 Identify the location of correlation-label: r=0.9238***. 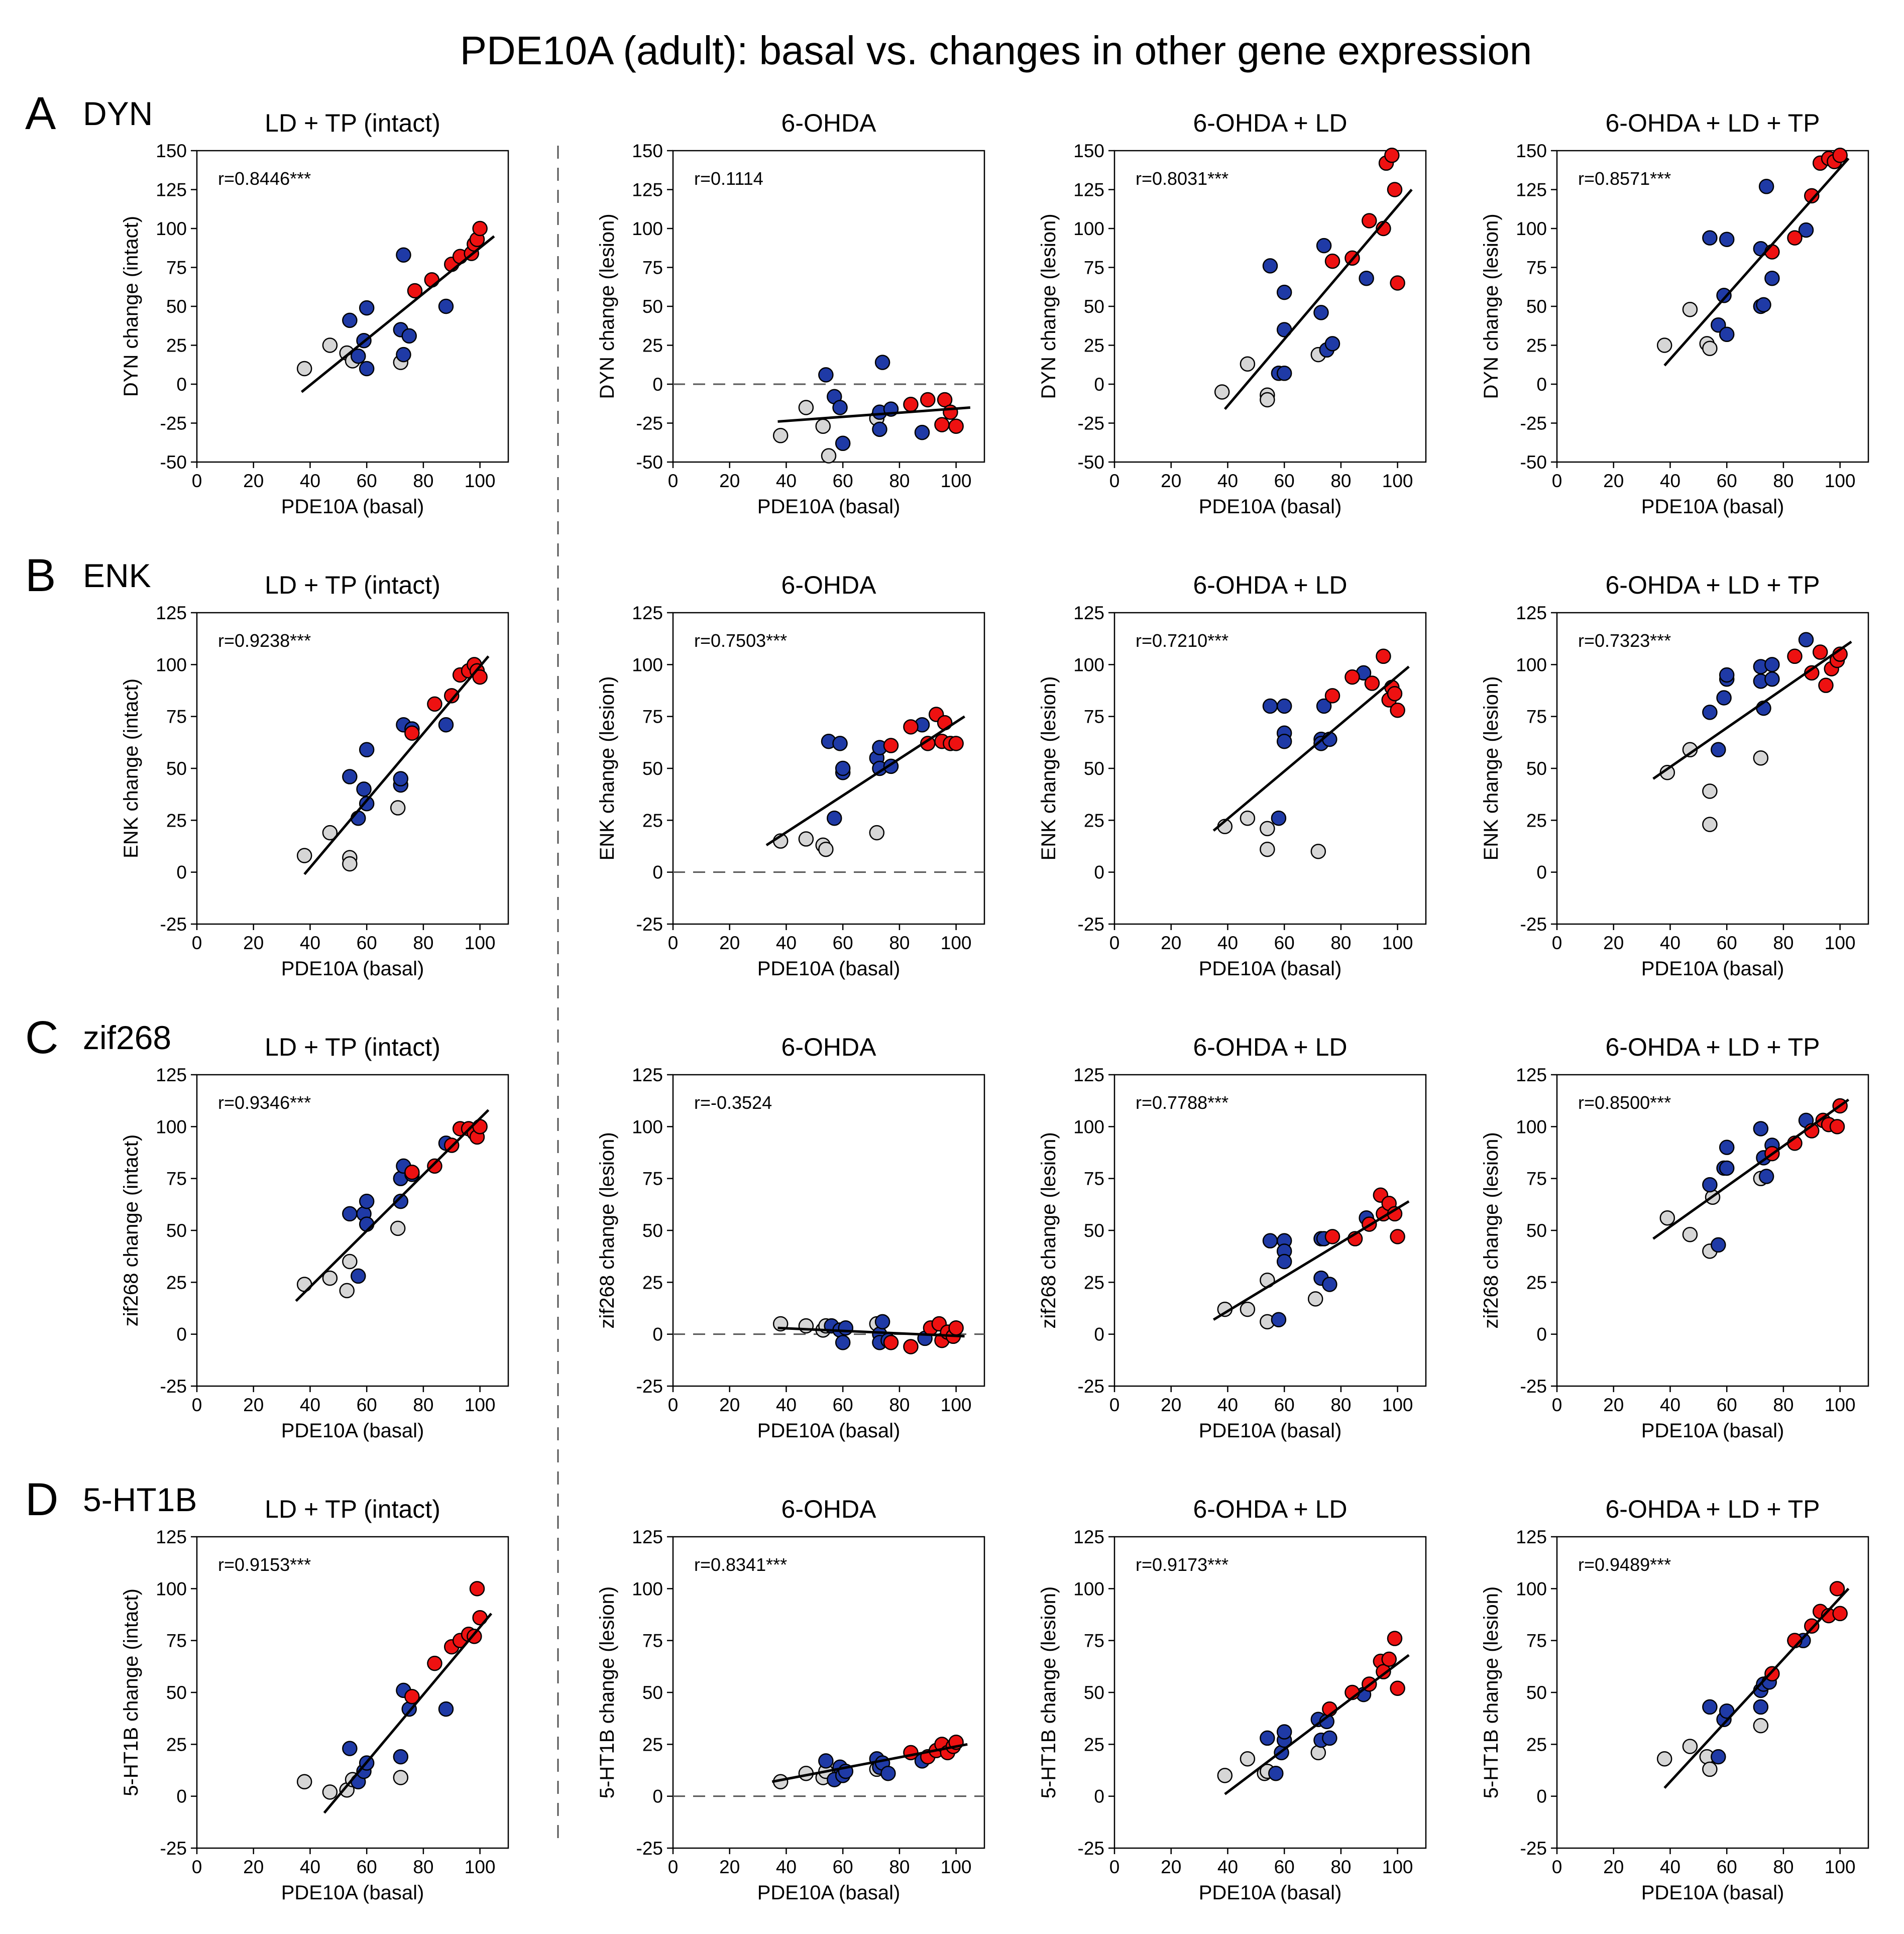
(264, 640).